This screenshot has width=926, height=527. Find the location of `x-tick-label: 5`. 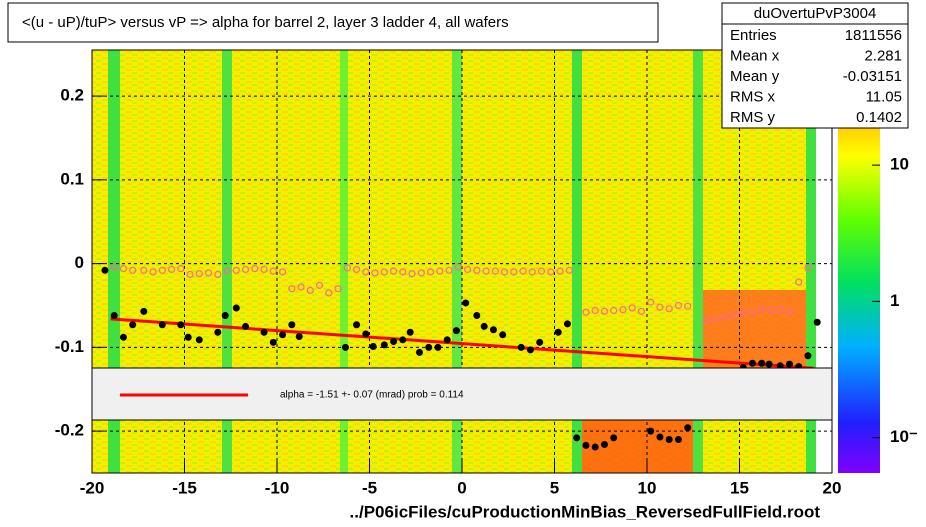

x-tick-label: 5 is located at coordinates (554, 487).